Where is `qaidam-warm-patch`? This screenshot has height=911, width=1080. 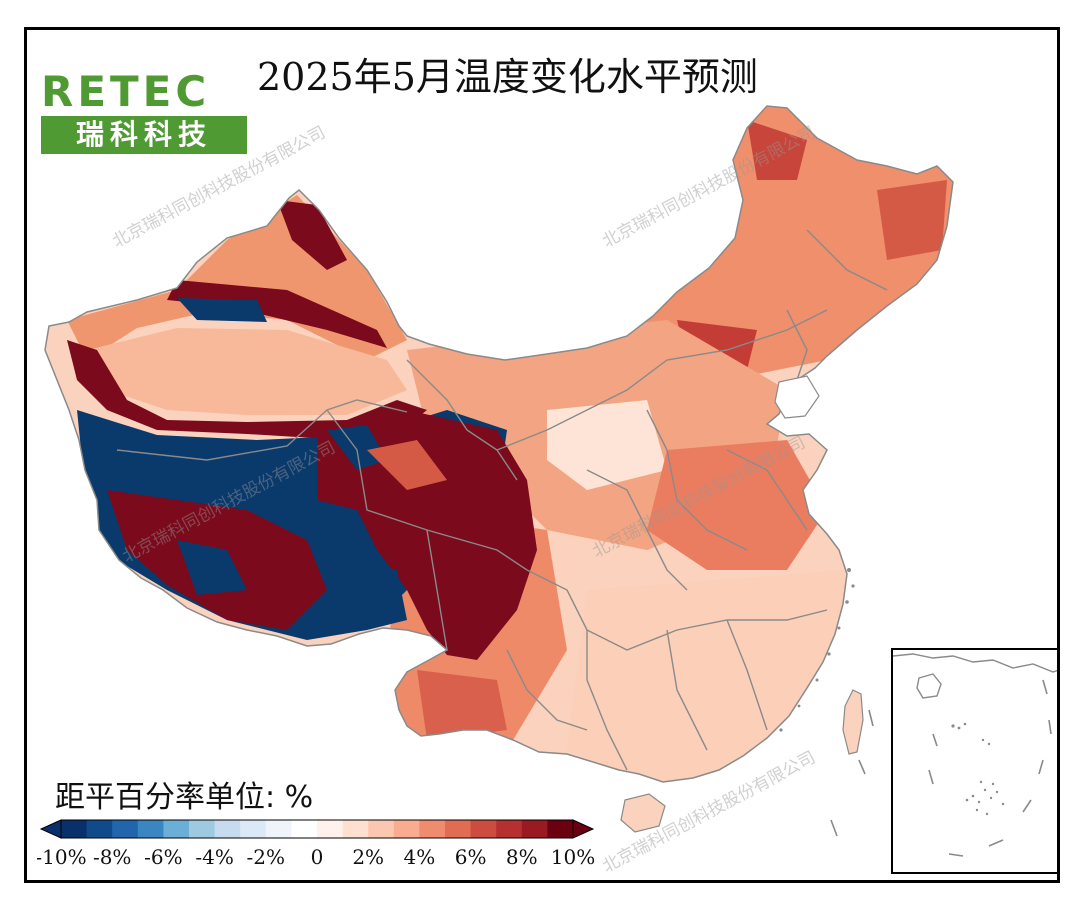 qaidam-warm-patch is located at coordinates (407, 465).